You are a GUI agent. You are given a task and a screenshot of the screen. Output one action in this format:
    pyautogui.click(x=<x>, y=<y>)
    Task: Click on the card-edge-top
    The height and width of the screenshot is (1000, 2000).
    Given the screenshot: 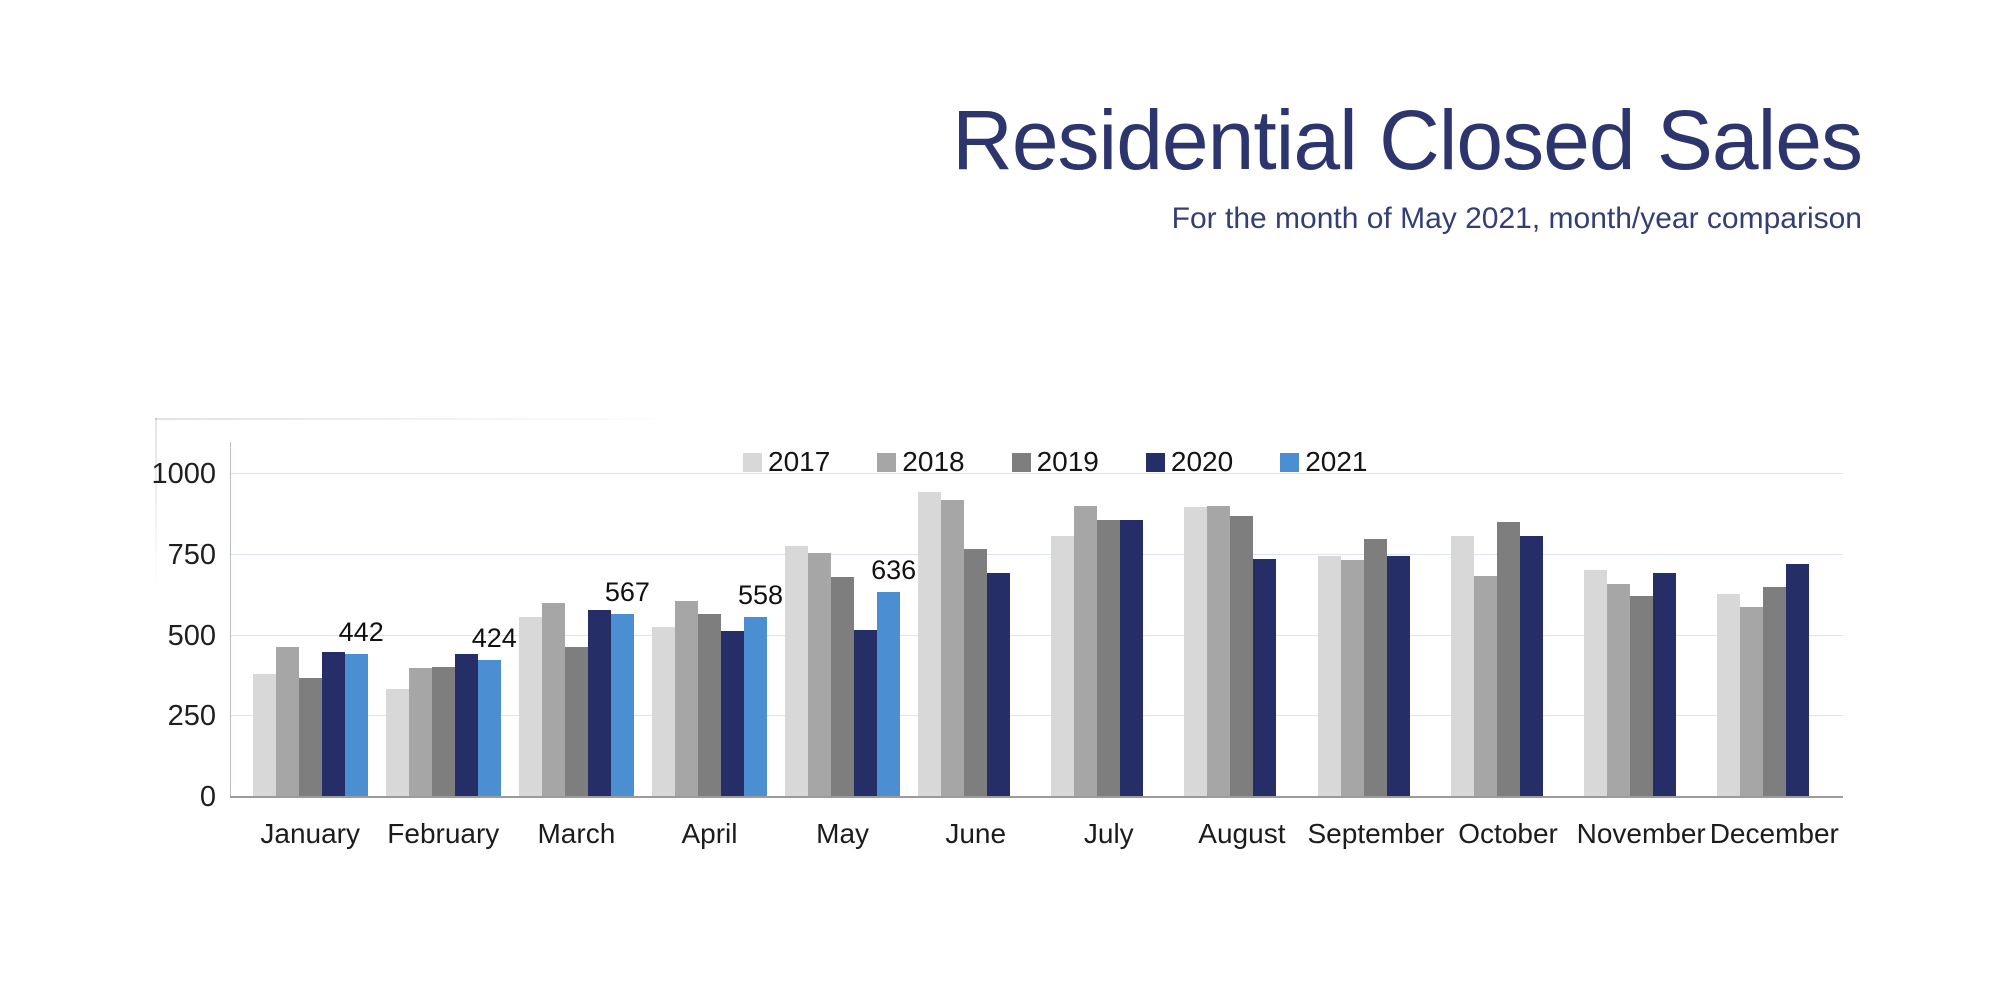 What is the action you would take?
    pyautogui.click(x=422, y=419)
    